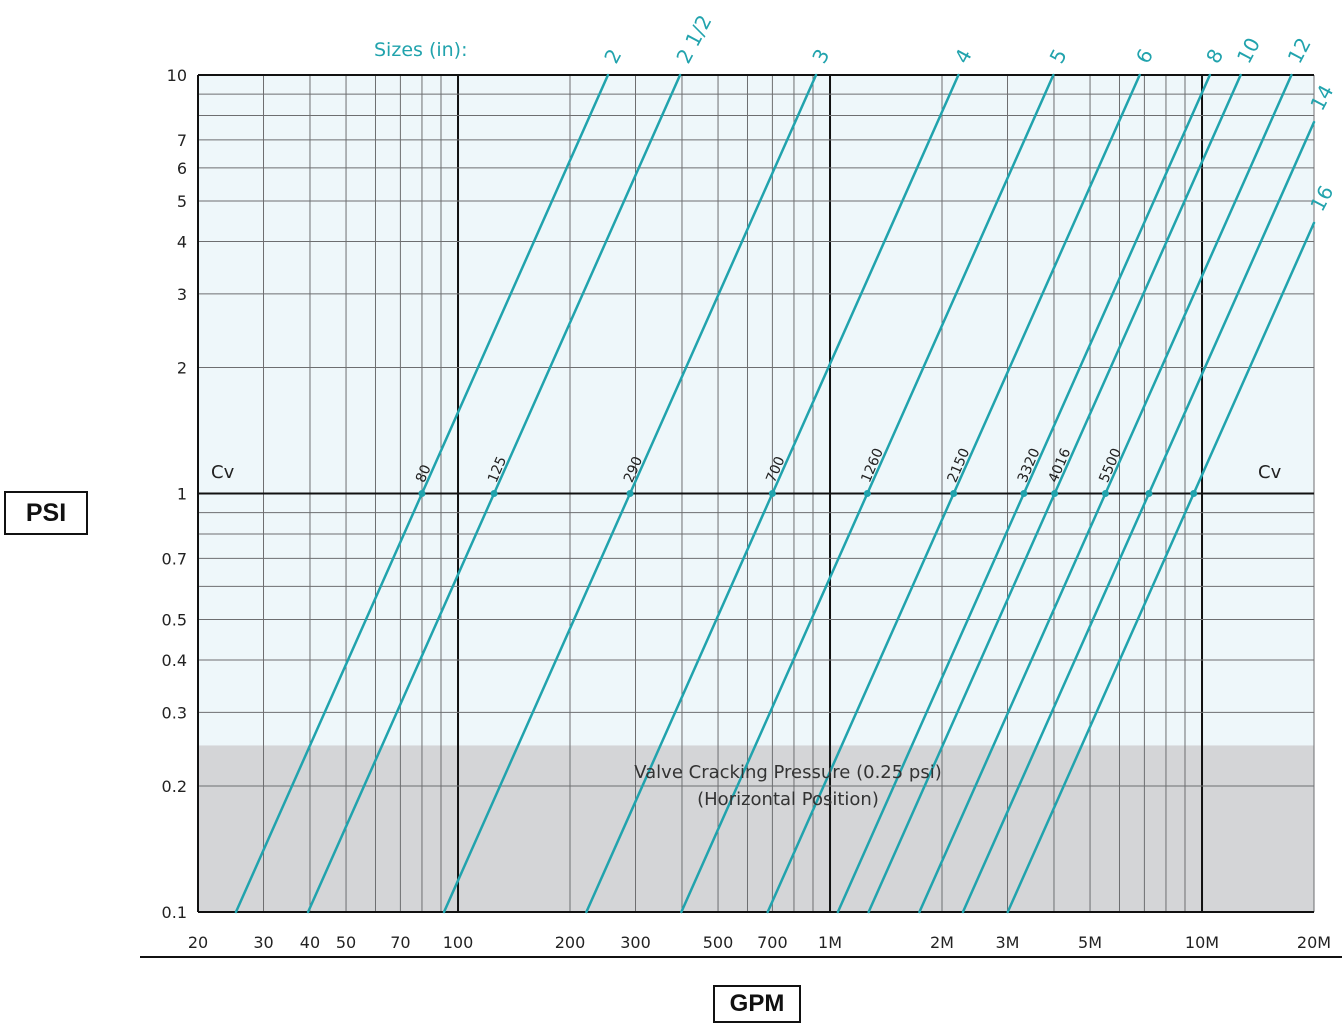  I want to click on x-tick-label: 3M, so click(1008, 942).